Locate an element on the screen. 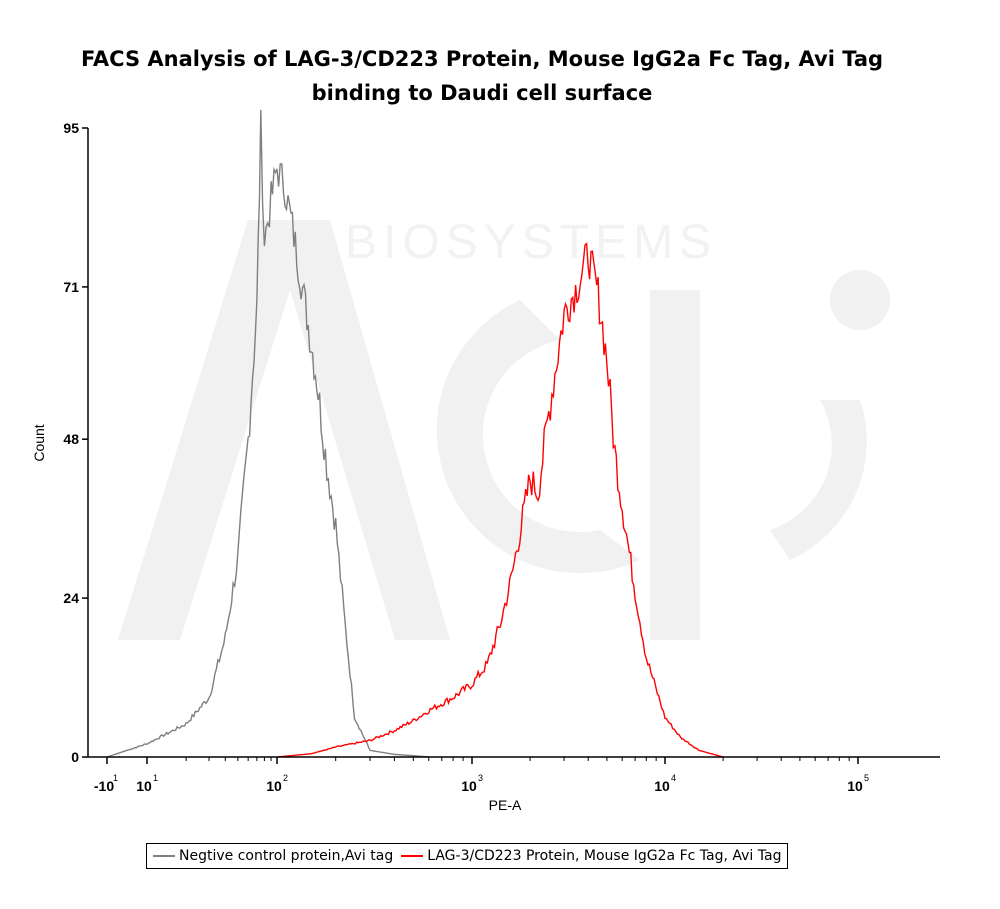  y-tick-label: 0 is located at coordinates (75, 757).